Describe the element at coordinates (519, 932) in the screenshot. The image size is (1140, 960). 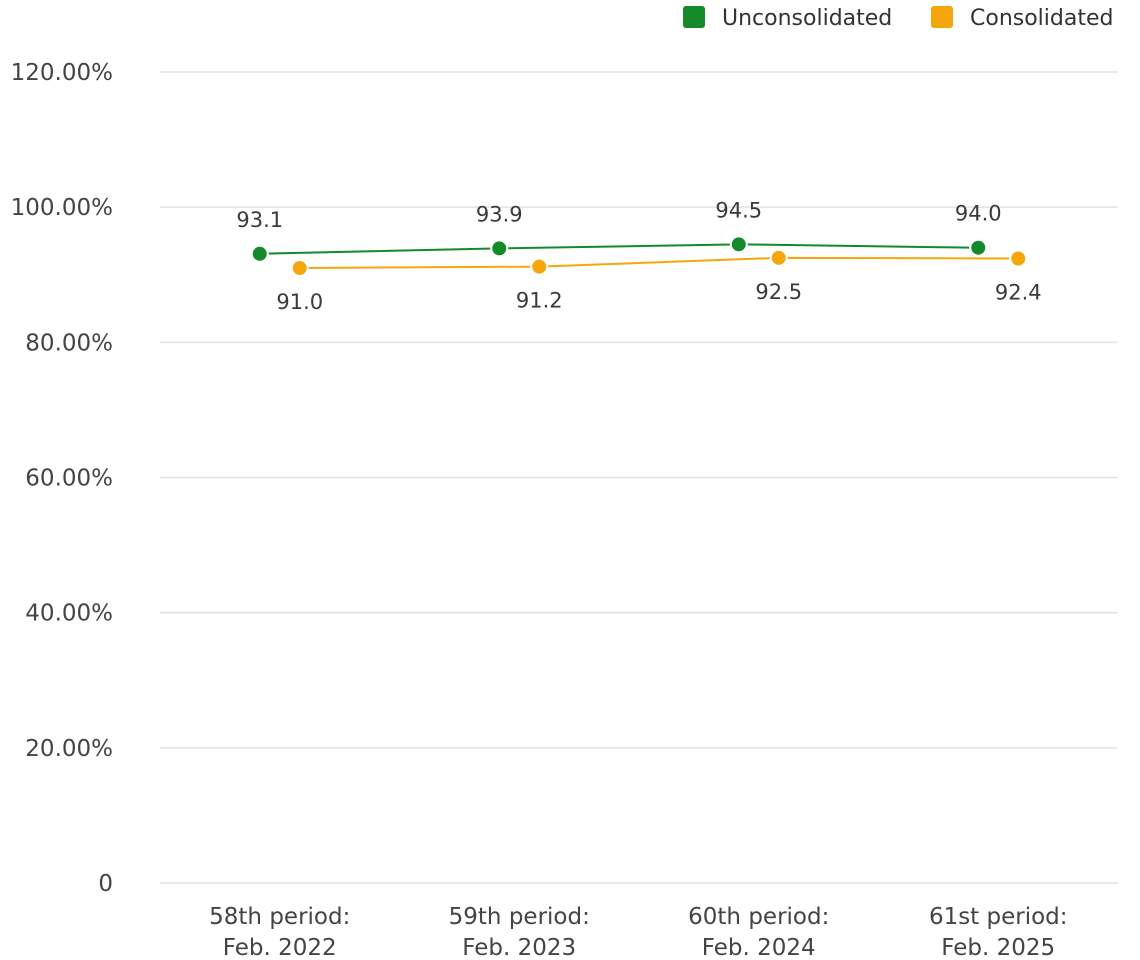
I see `x-tick-label: 59th period: Feb. 2023` at that location.